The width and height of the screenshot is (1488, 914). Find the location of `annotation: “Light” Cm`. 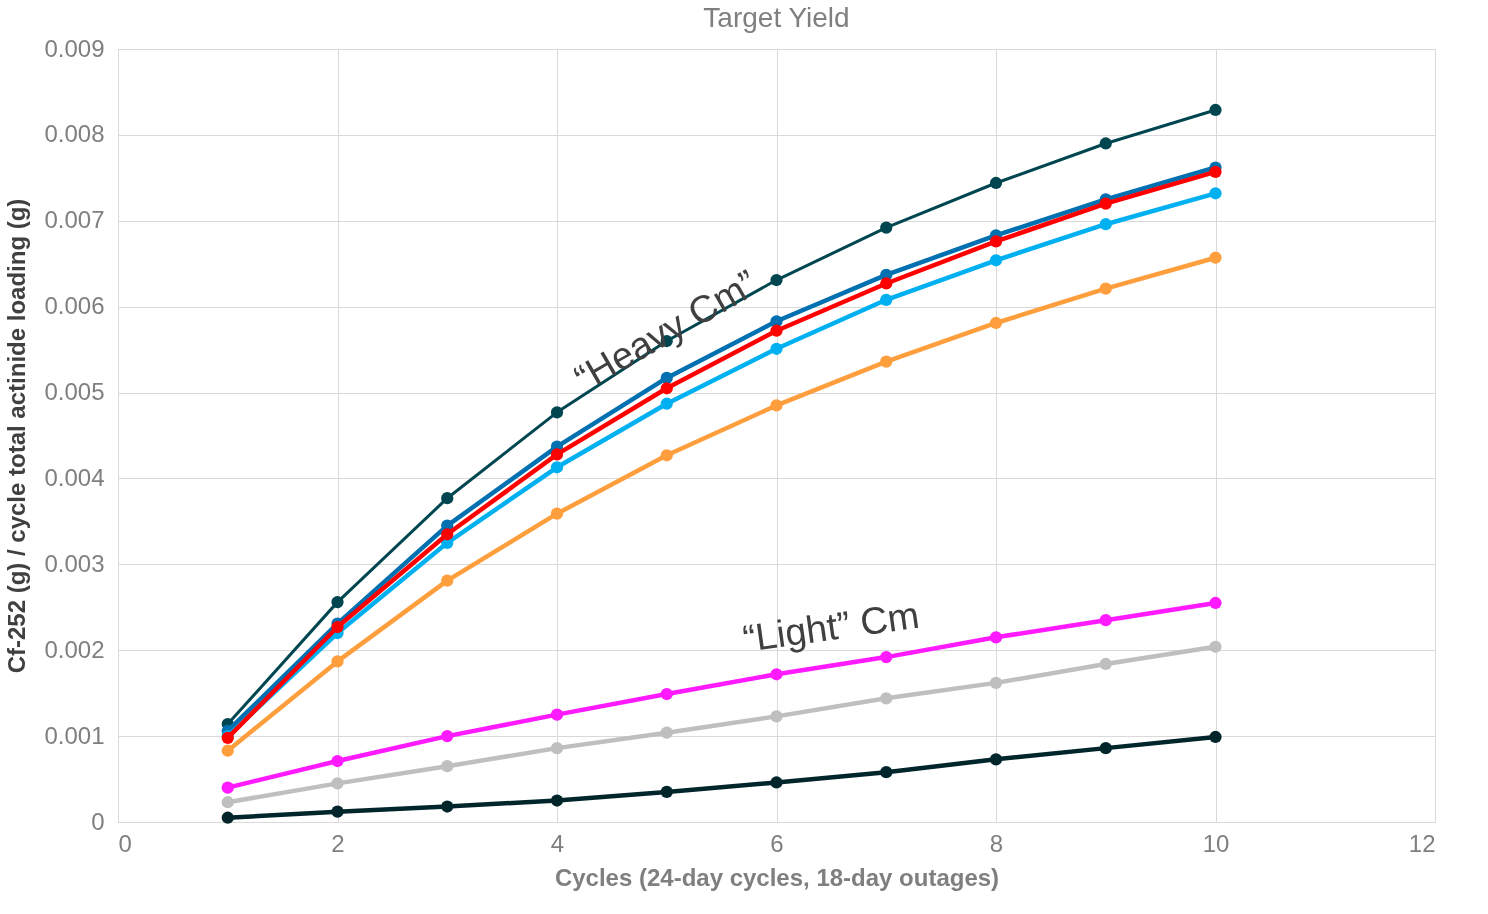

annotation: “Light” Cm is located at coordinates (831, 626).